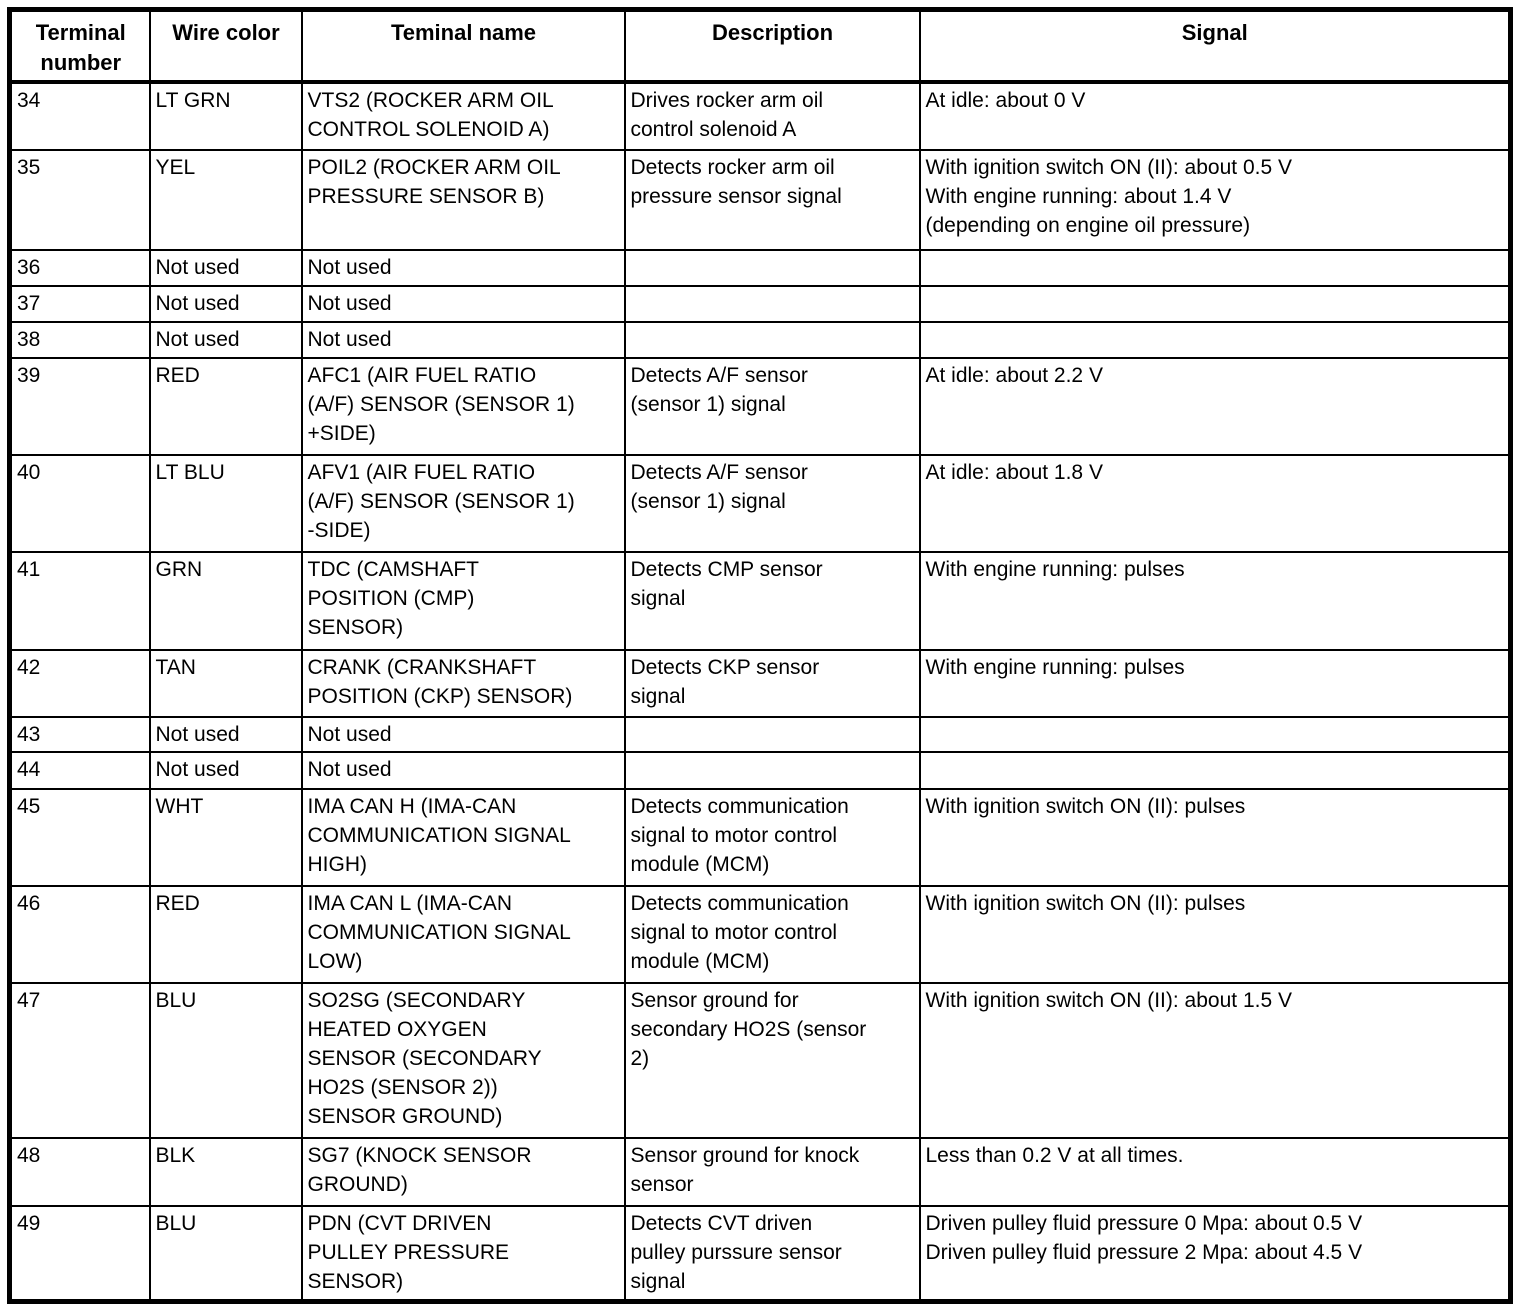 This screenshot has width=1520, height=1304. Describe the element at coordinates (79, 683) in the screenshot. I see `cell-terminal-number: 42` at that location.